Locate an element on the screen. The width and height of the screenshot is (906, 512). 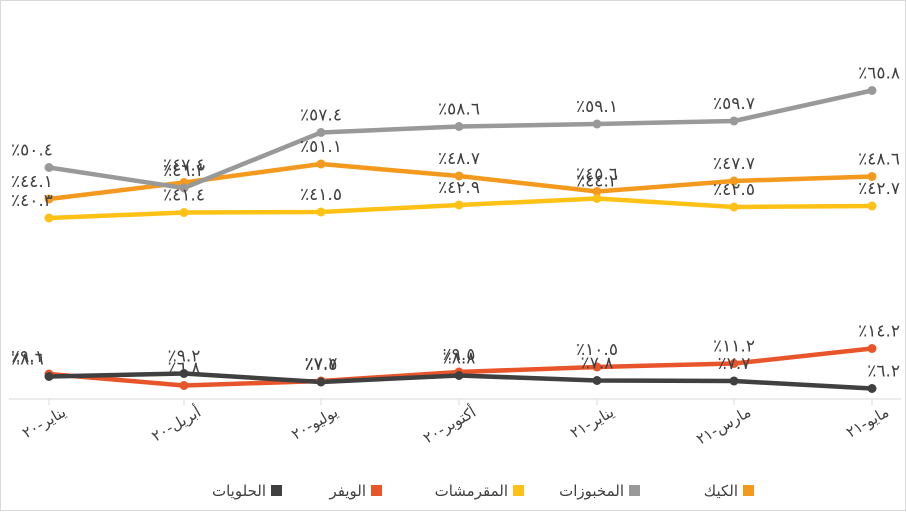
data-label: ٪٥٩.٧ is located at coordinates (734, 104).